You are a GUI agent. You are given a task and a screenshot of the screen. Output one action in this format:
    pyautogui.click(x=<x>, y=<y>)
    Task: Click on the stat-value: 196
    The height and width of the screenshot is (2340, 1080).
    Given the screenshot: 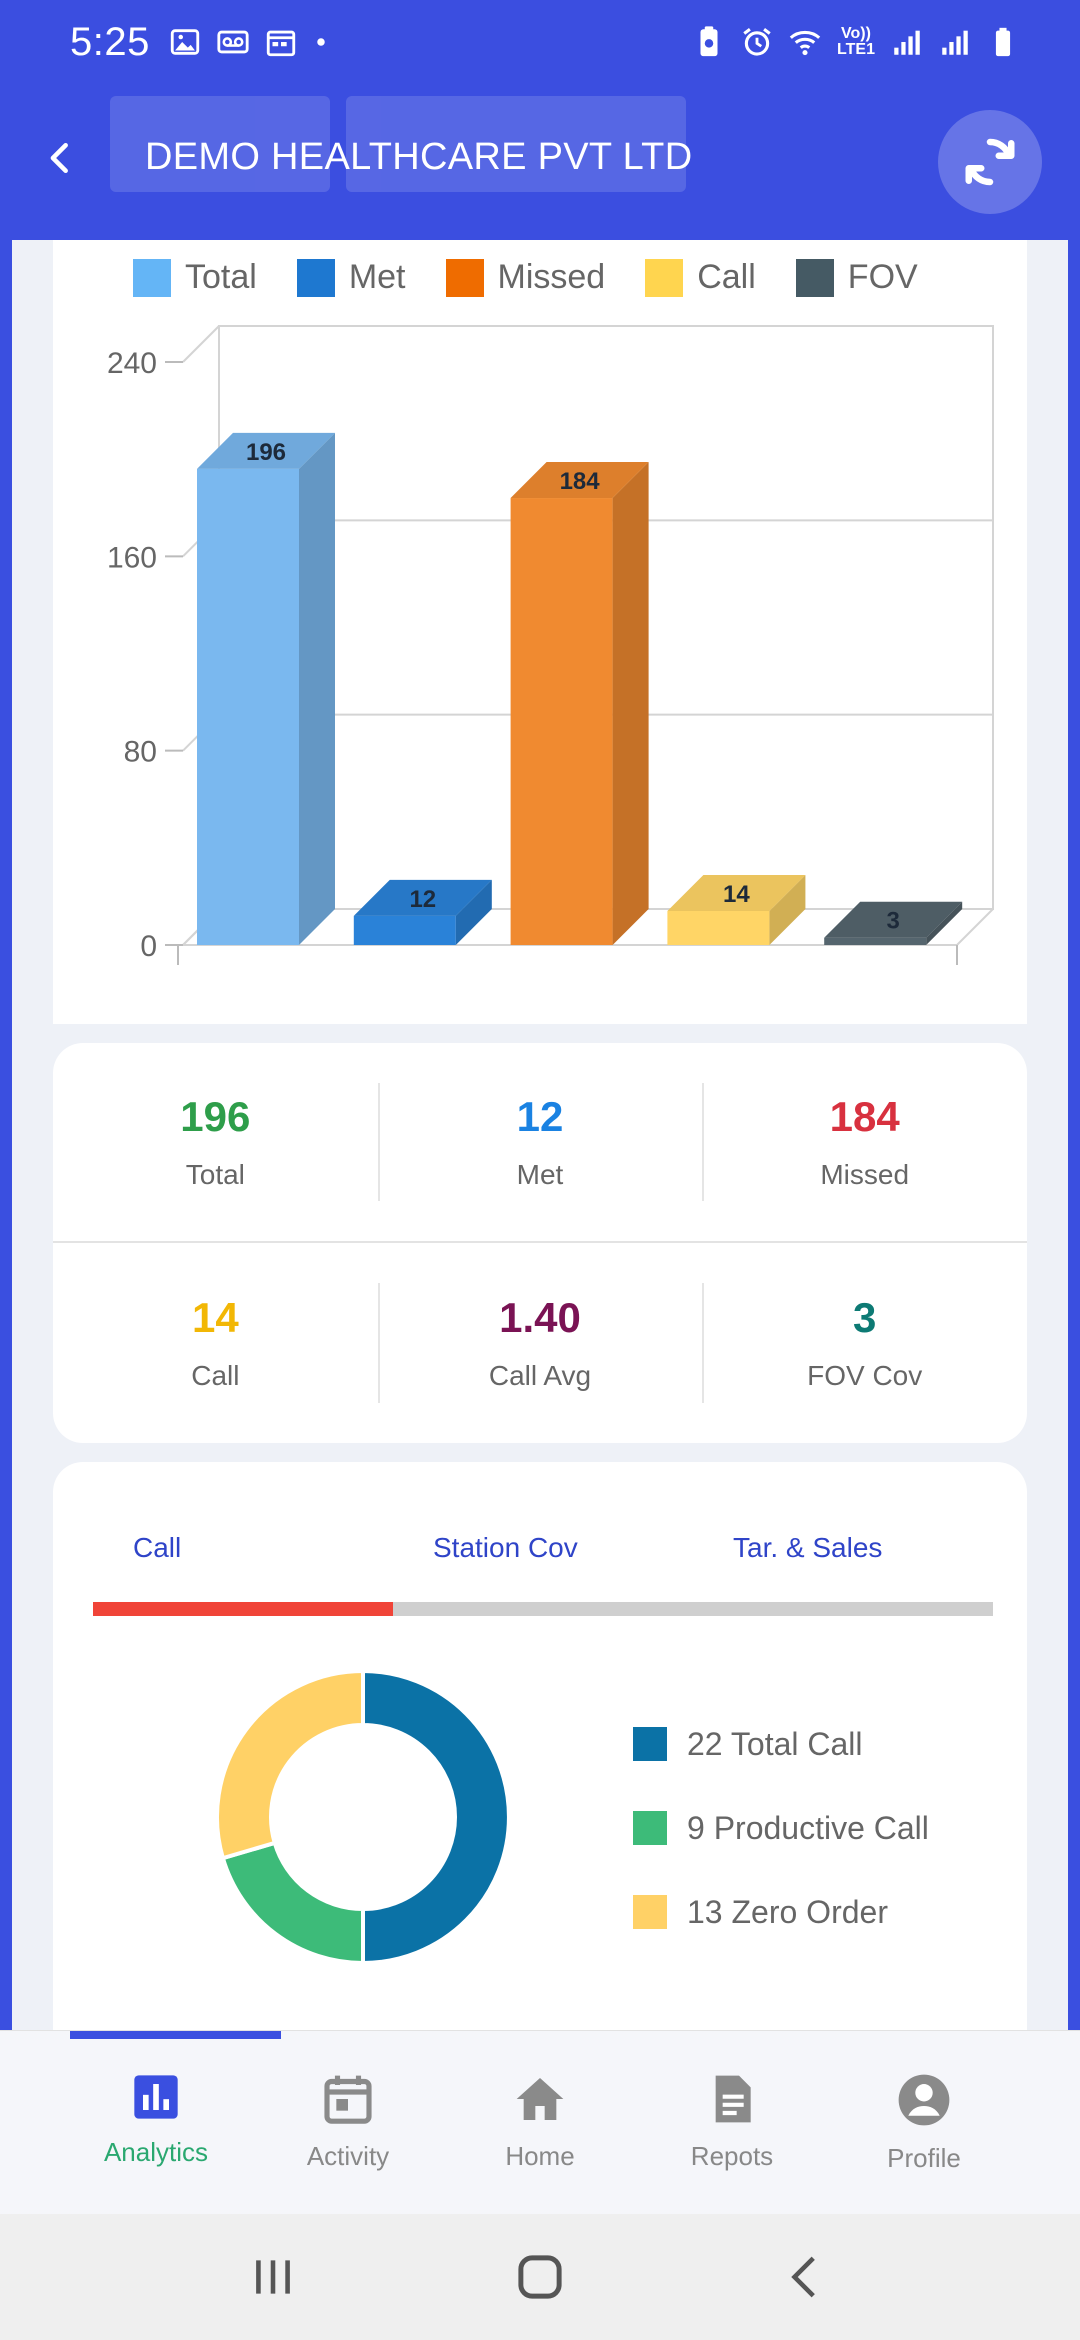 What is the action you would take?
    pyautogui.click(x=215, y=1116)
    